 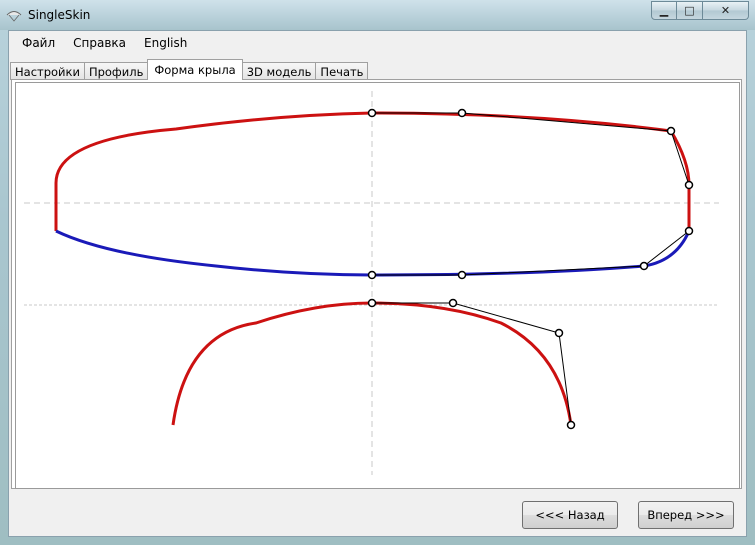 What do you see at coordinates (726, 10) in the screenshot?
I see `close-button: ✕` at bounding box center [726, 10].